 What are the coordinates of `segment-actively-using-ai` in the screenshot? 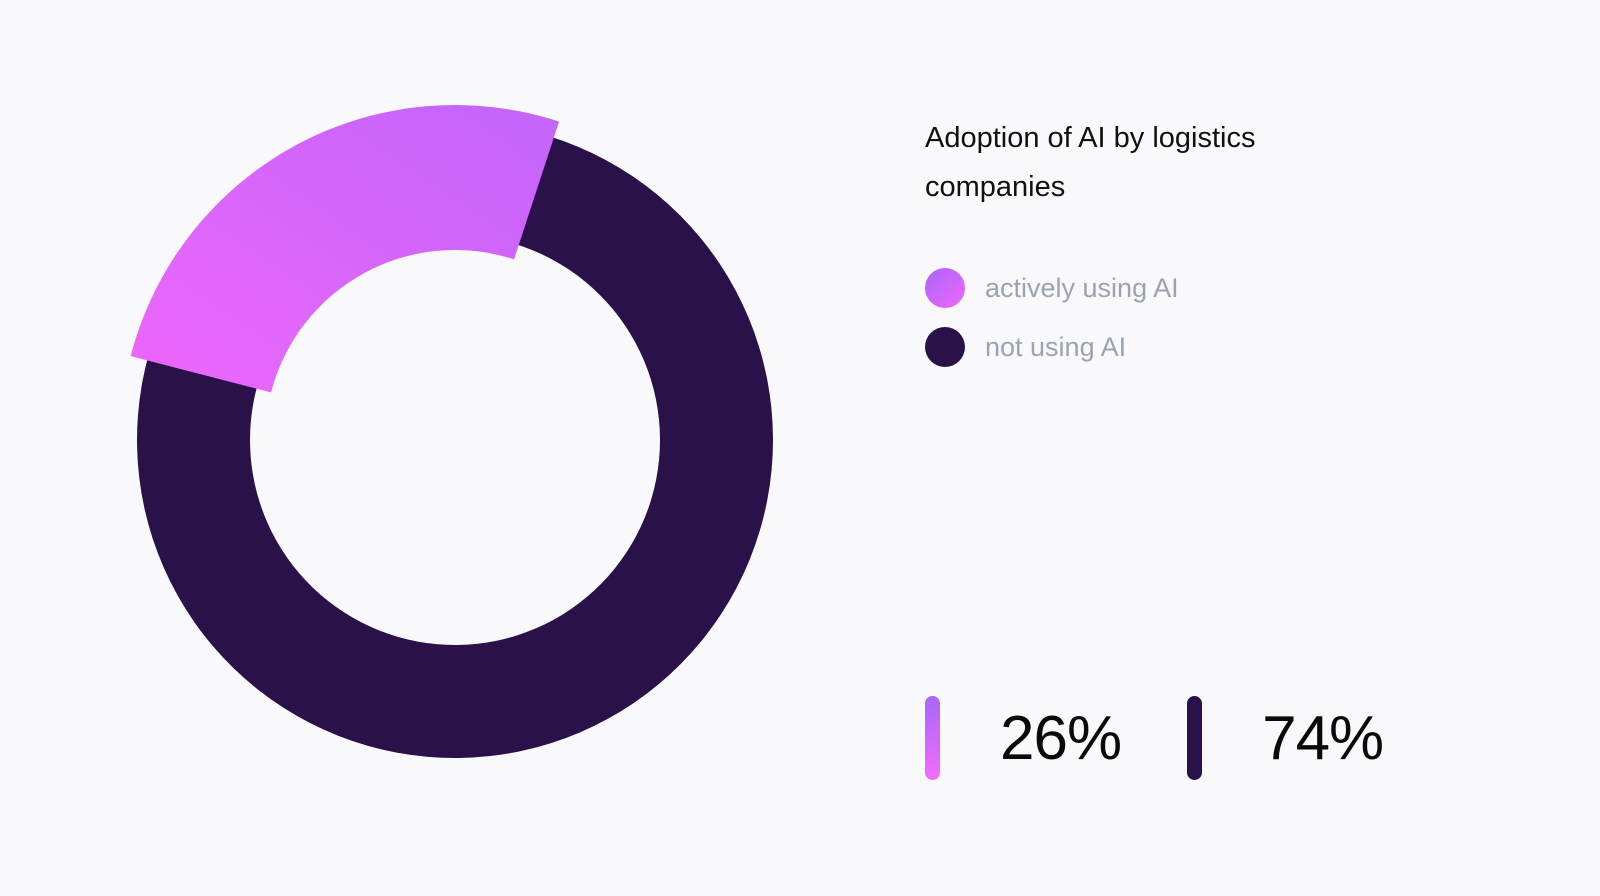 It's located at (345, 249).